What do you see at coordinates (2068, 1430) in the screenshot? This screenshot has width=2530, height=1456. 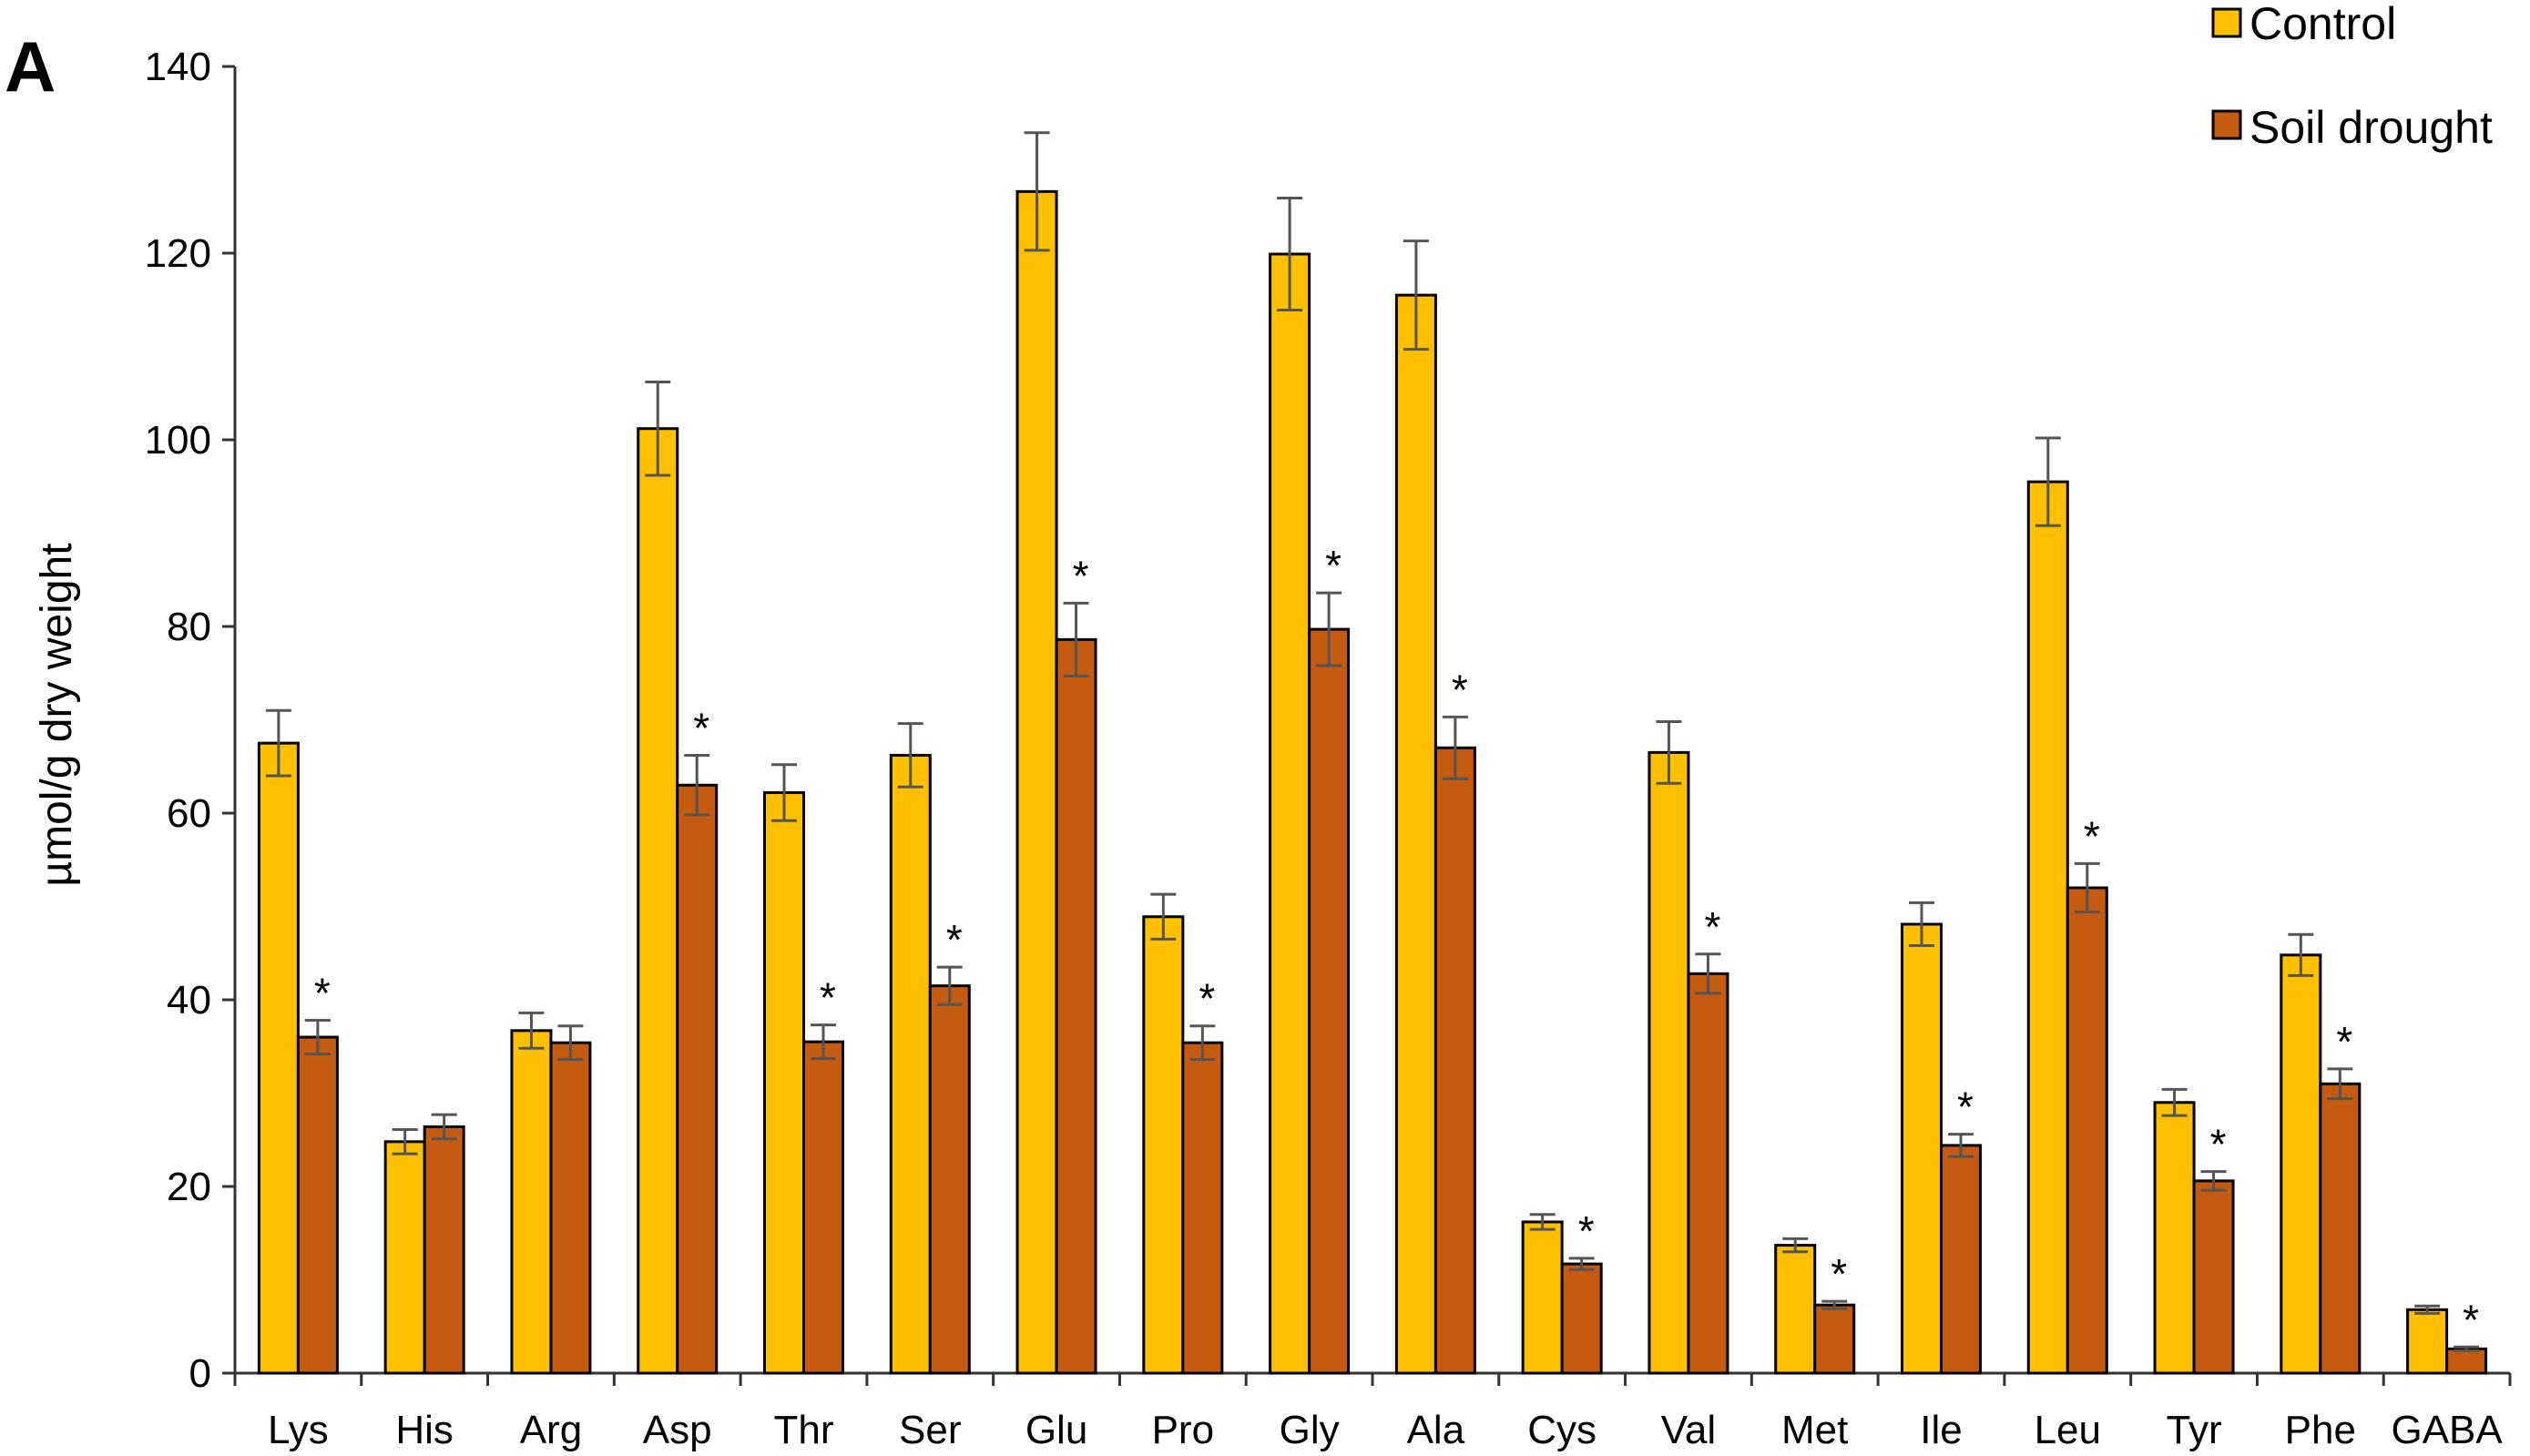 I see `x-tick-label: Leu` at bounding box center [2068, 1430].